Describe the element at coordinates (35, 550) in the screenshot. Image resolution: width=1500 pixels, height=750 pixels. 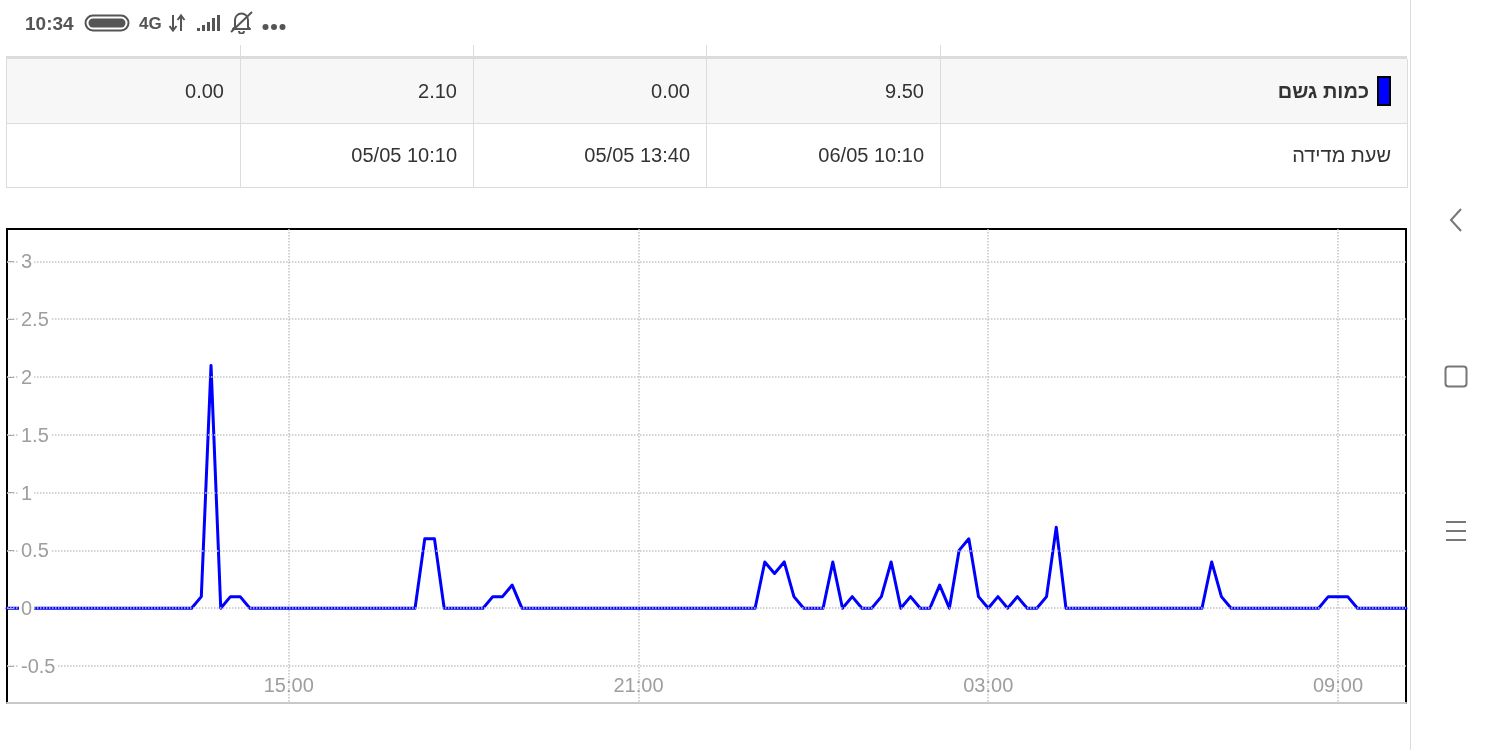
I see `y-tick-label: 0.5` at that location.